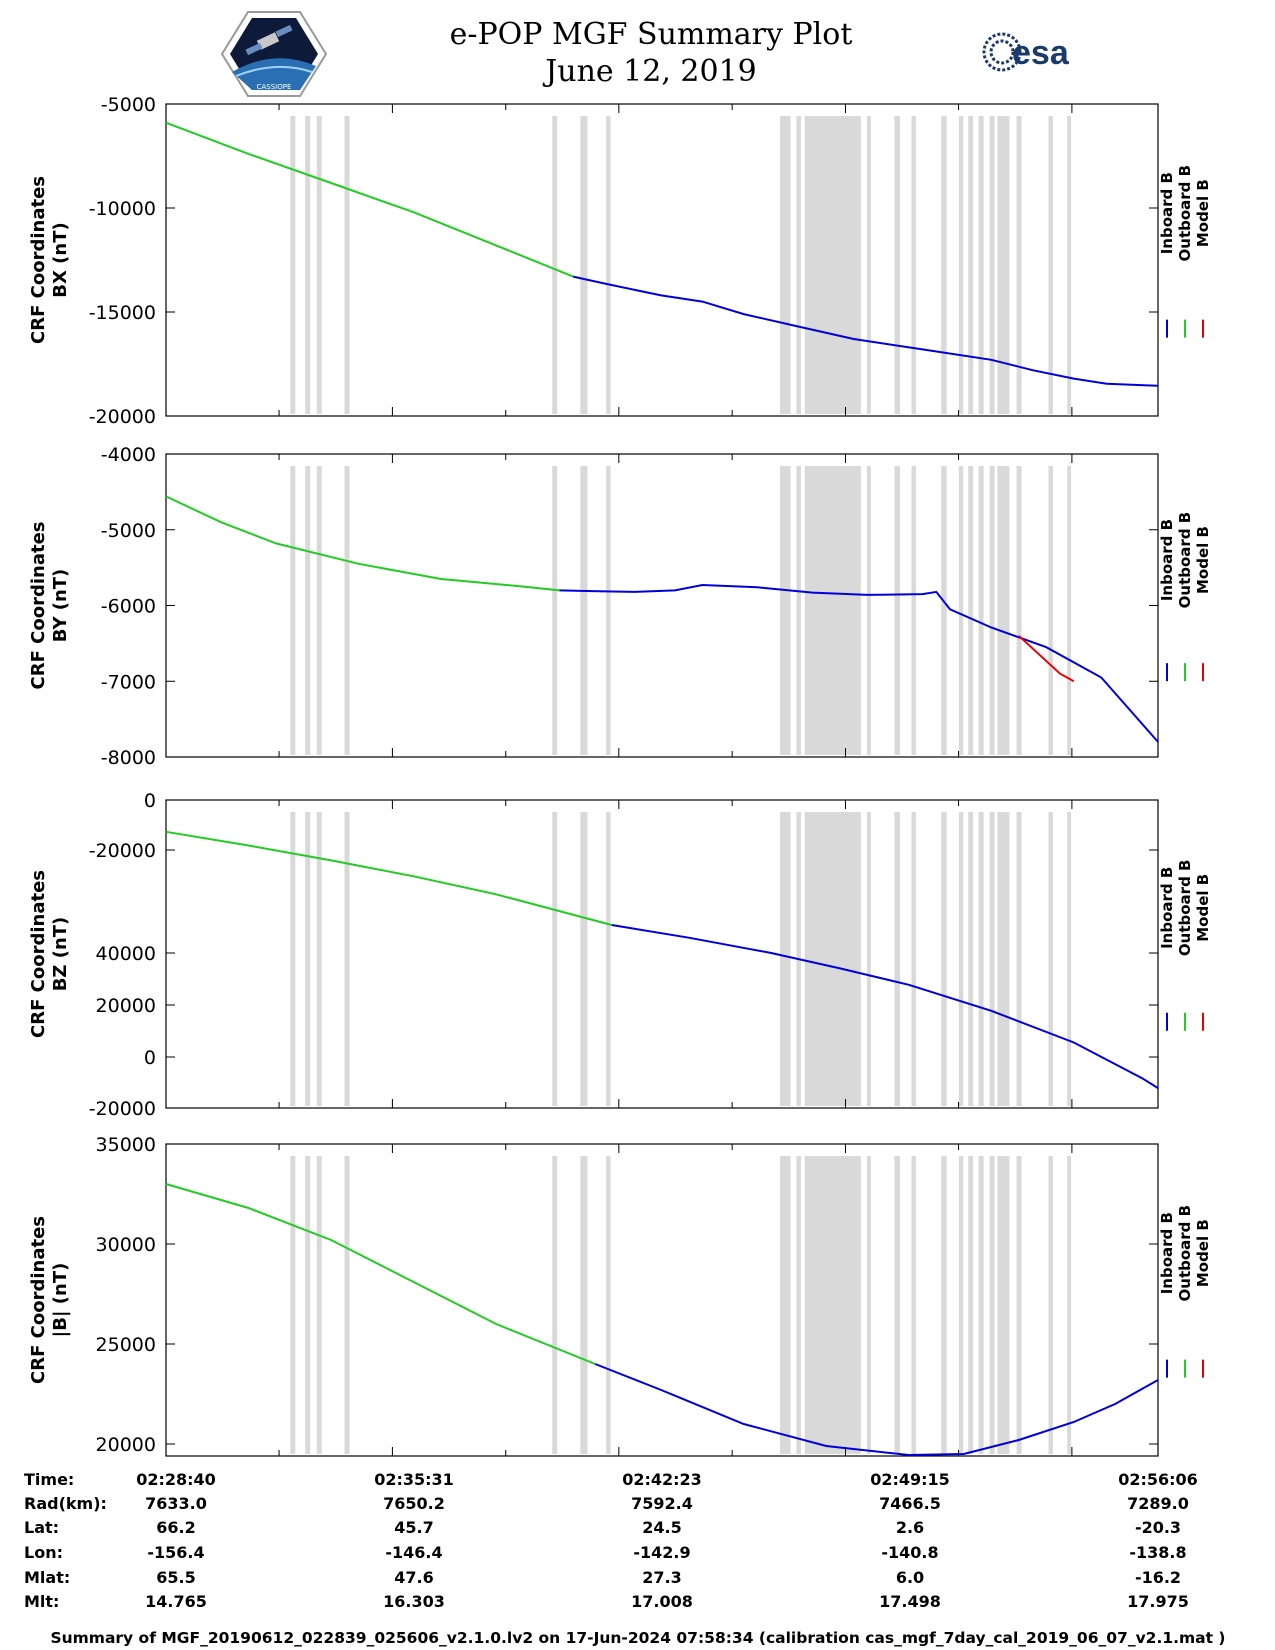  I want to click on table-cell: 17.008, so click(662, 1601).